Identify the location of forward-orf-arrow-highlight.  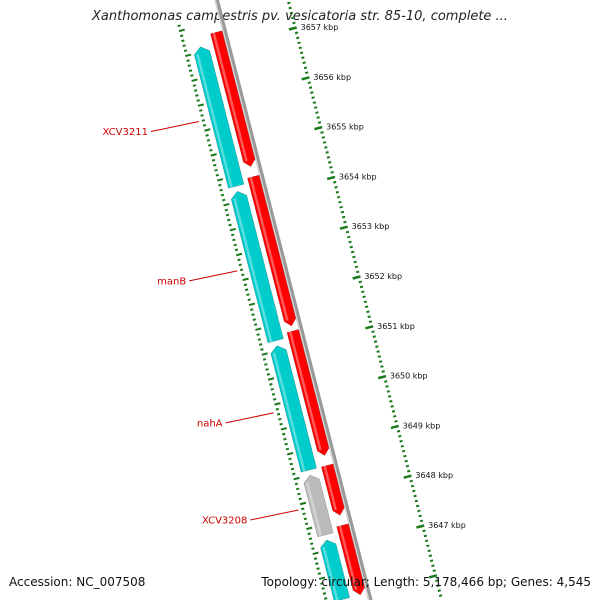
(305, 391).